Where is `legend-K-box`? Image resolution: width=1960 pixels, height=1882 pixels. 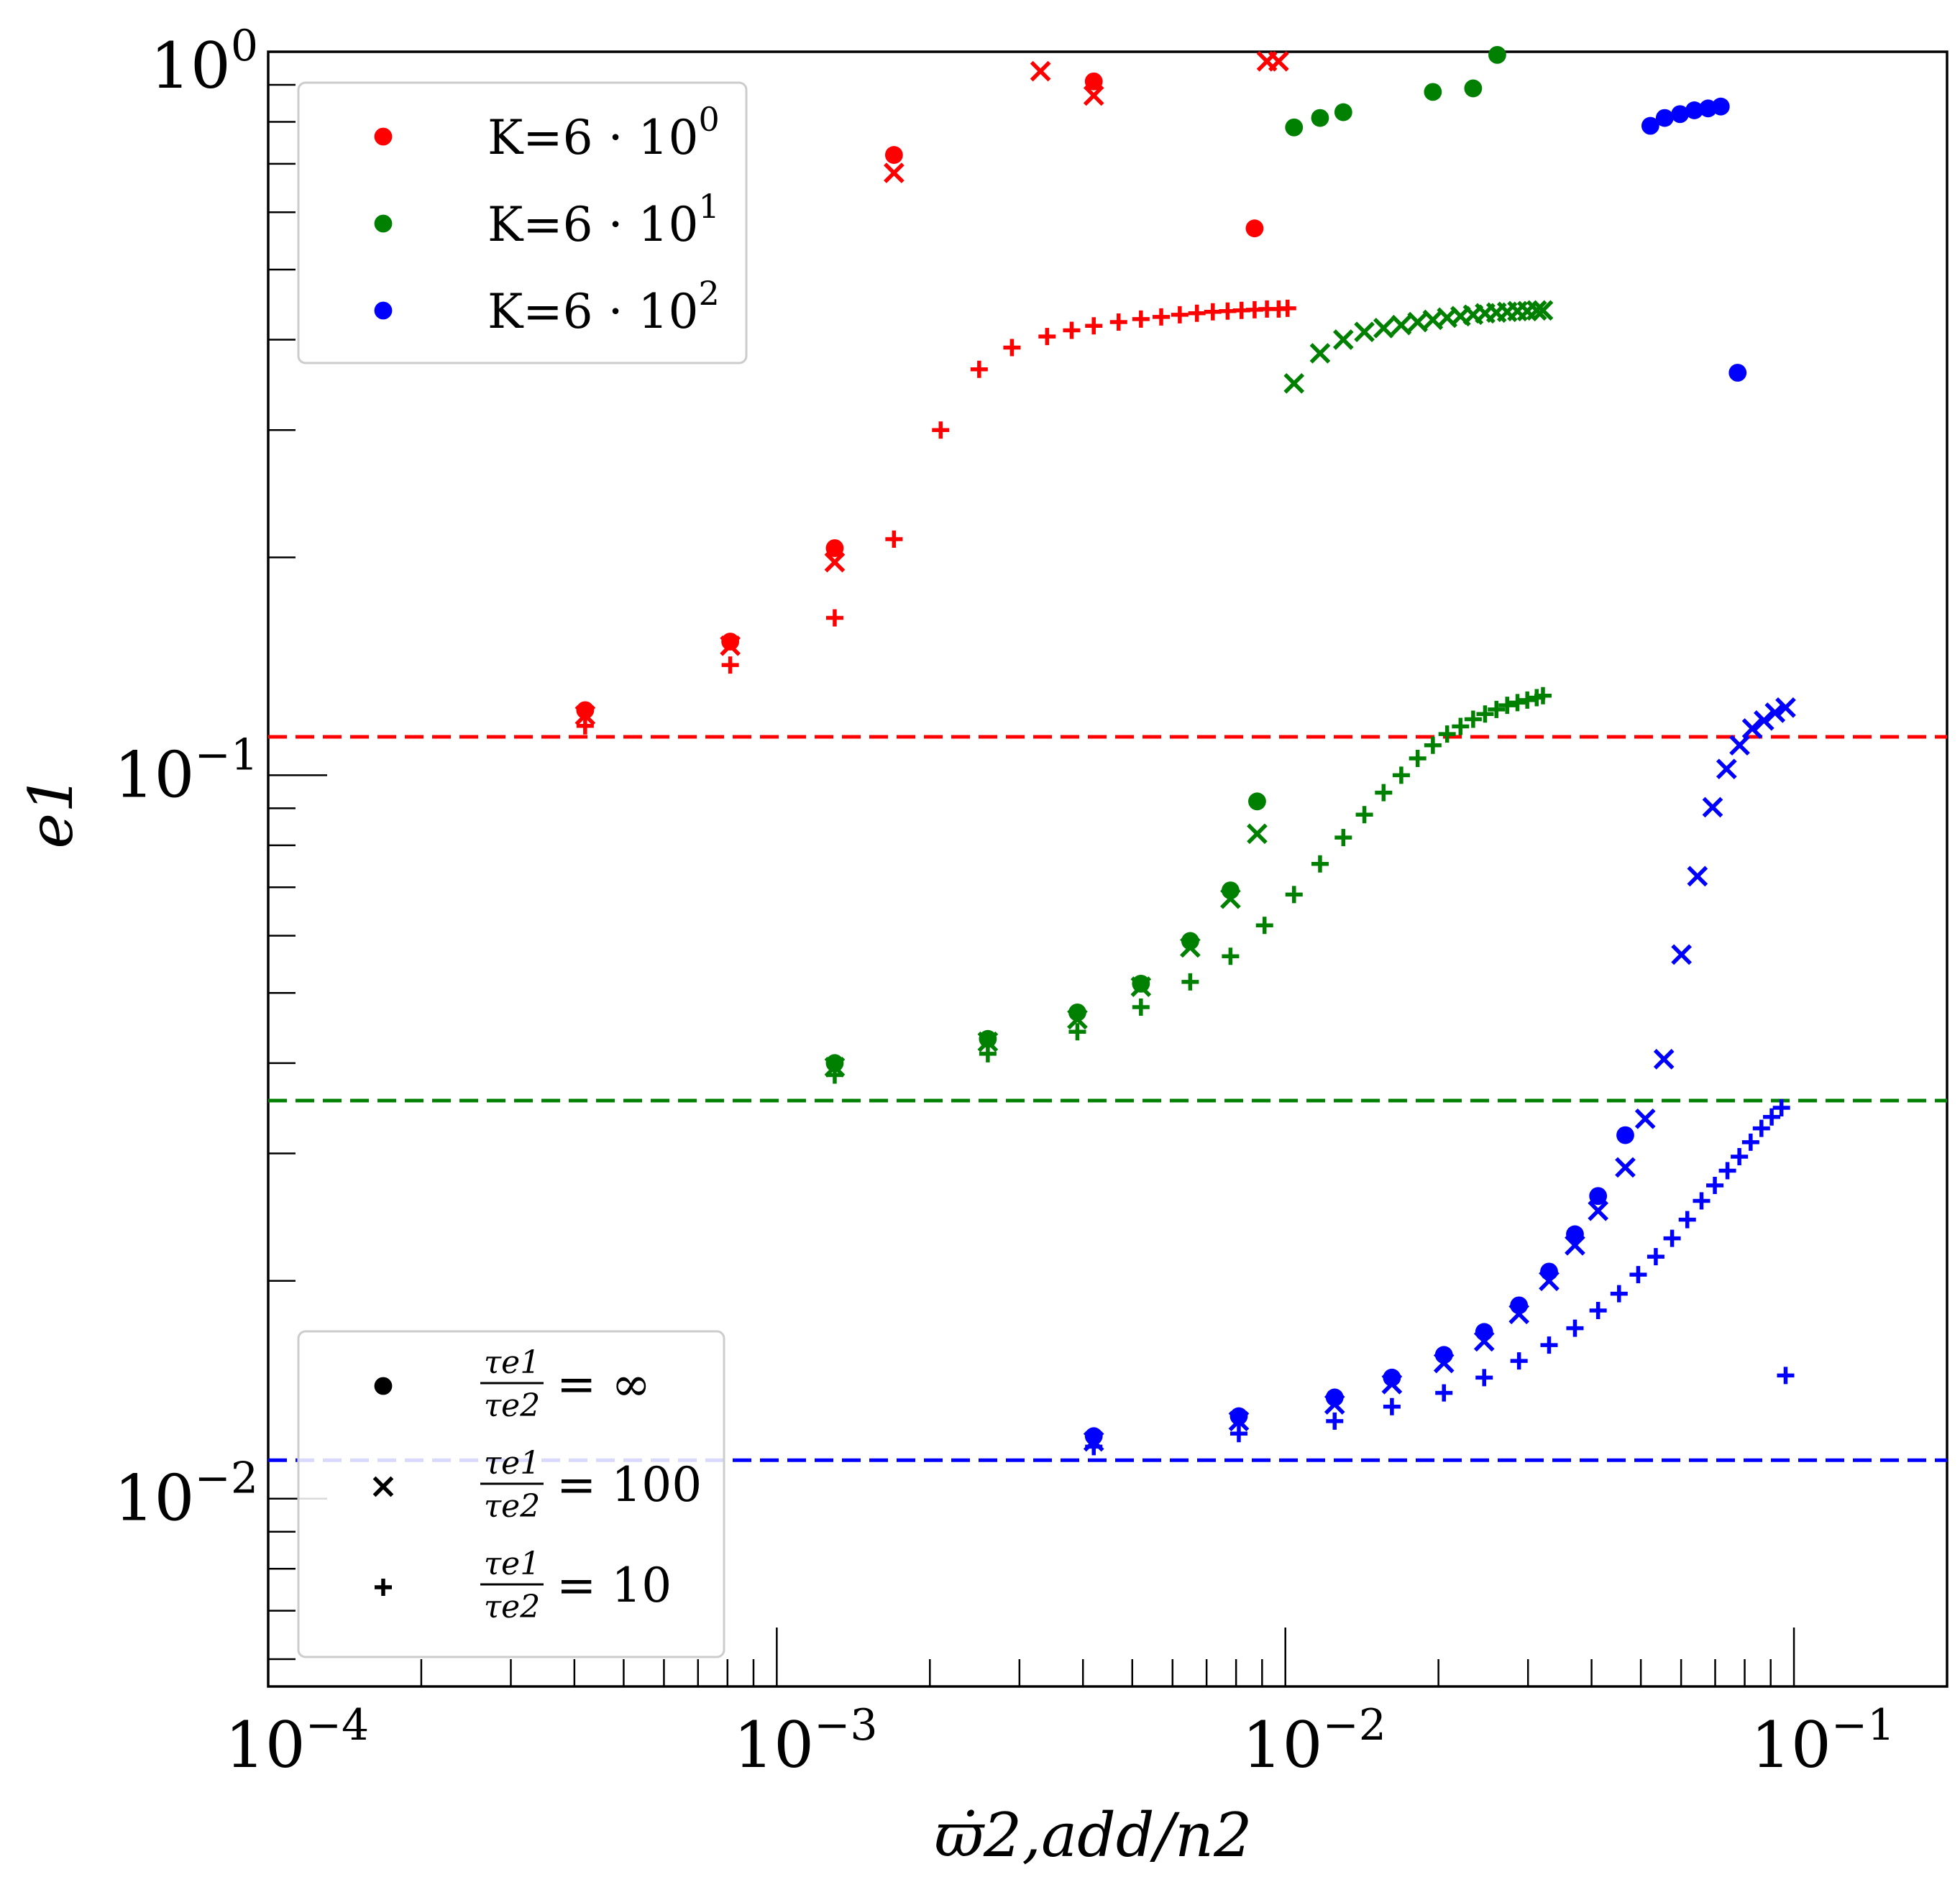 legend-K-box is located at coordinates (522, 223).